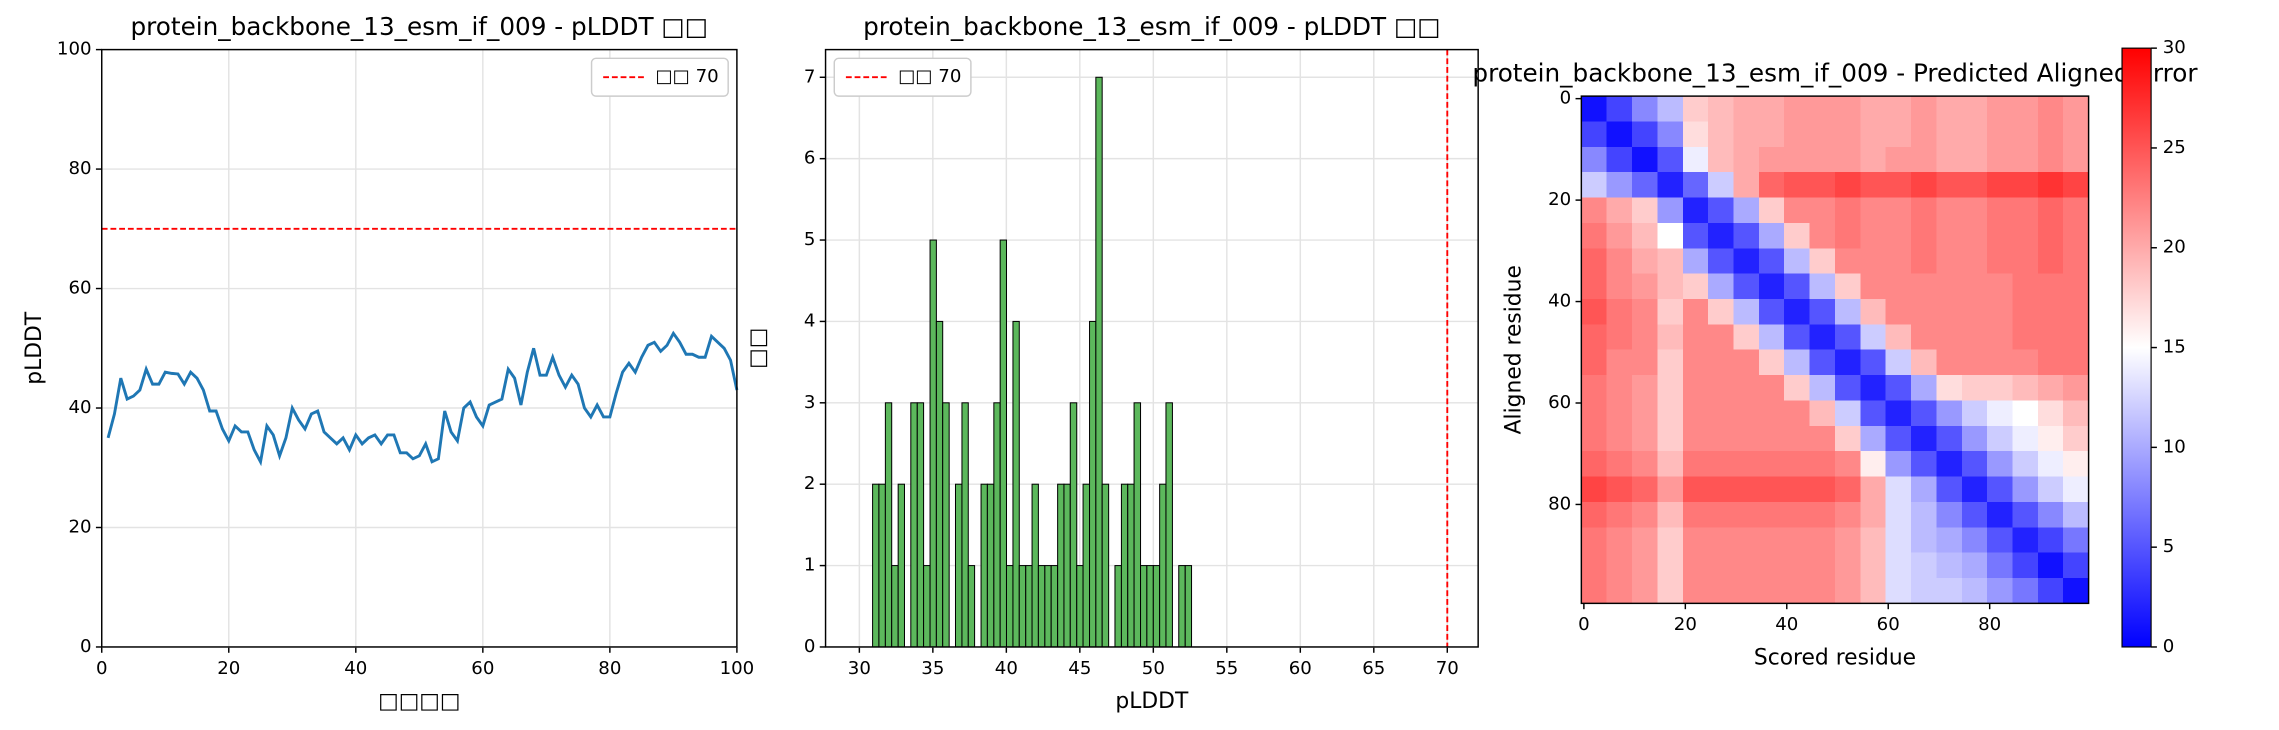  I want to click on x-tick-label: 0, so click(1584, 624).